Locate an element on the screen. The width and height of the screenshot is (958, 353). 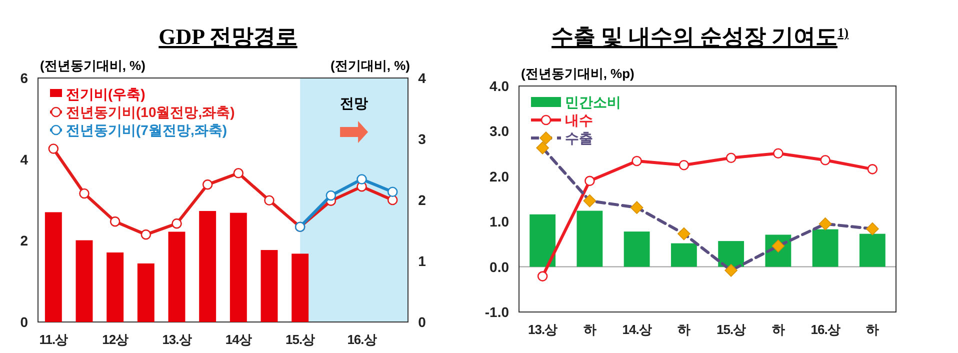
y2-tick-label: 4 is located at coordinates (422, 78).